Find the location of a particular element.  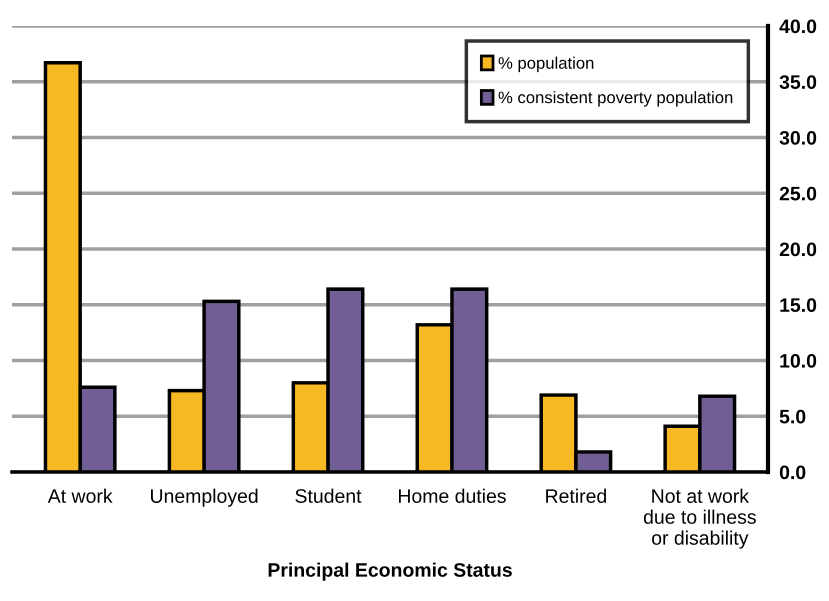

legend-label: % consistent poverty population is located at coordinates (615, 99).